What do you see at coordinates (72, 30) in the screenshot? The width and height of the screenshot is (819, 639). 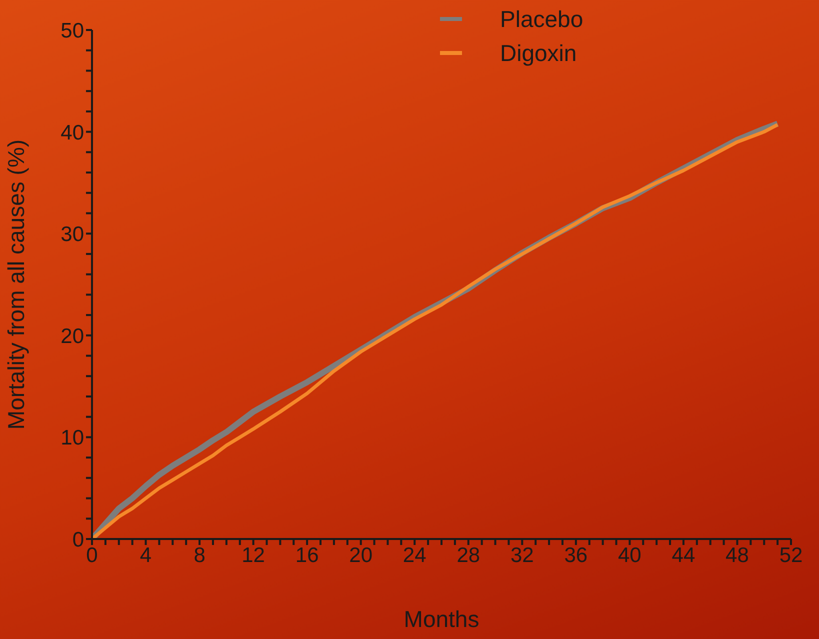 I see `y-tick-label: 50` at bounding box center [72, 30].